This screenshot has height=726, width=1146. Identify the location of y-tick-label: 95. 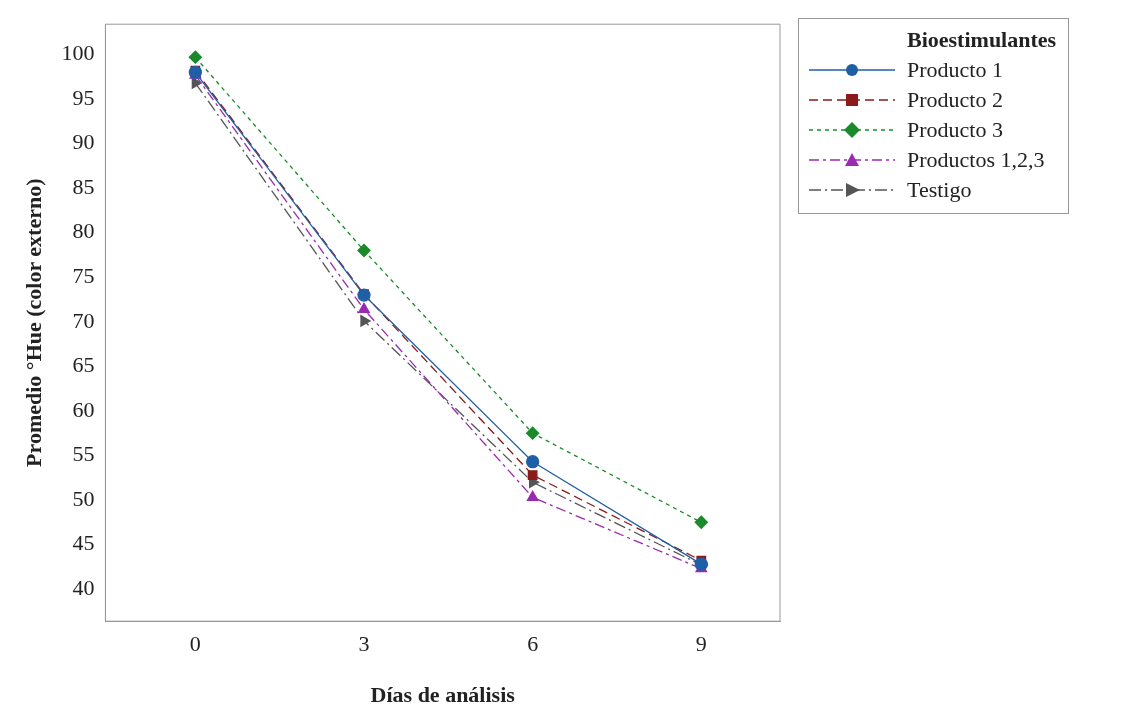
(83, 97).